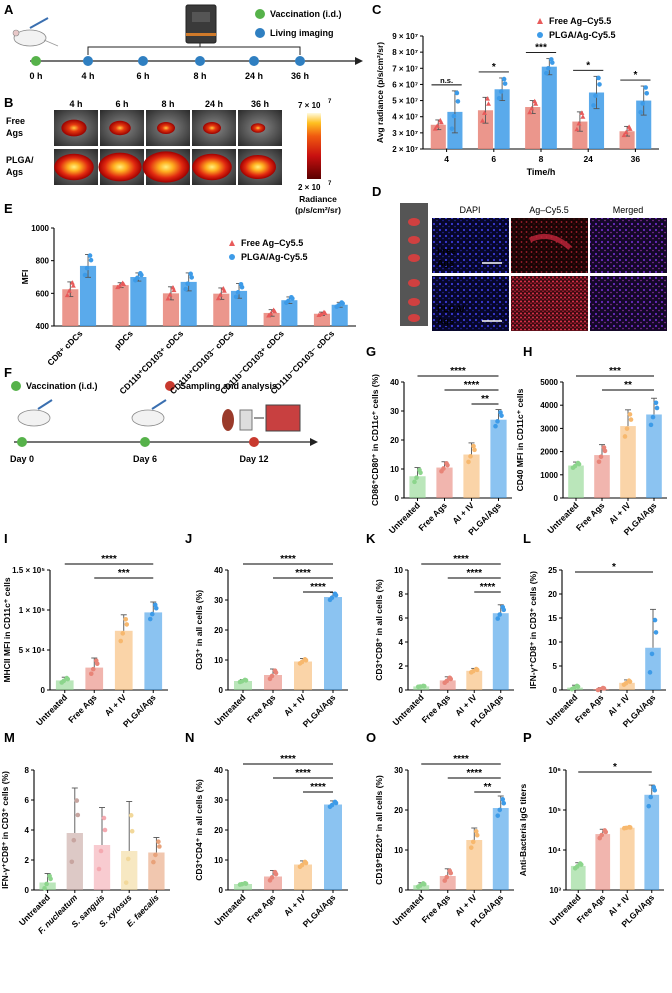 The image size is (672, 993). What do you see at coordinates (43, 293) in the screenshot?
I see `y-tick-label: 600` at bounding box center [43, 293].